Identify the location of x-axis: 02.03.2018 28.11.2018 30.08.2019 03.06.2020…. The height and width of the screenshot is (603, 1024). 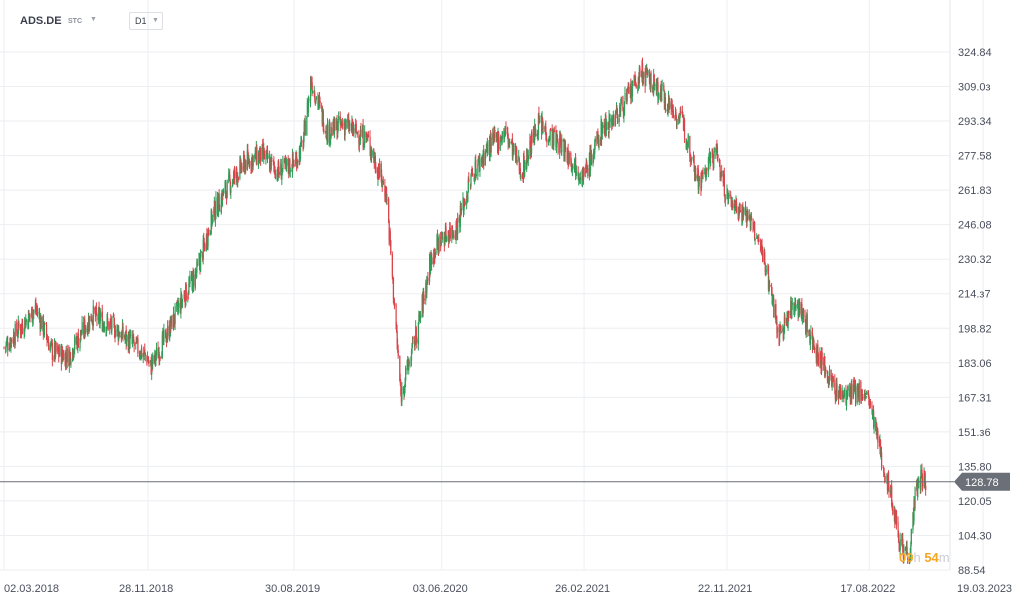
(508, 589).